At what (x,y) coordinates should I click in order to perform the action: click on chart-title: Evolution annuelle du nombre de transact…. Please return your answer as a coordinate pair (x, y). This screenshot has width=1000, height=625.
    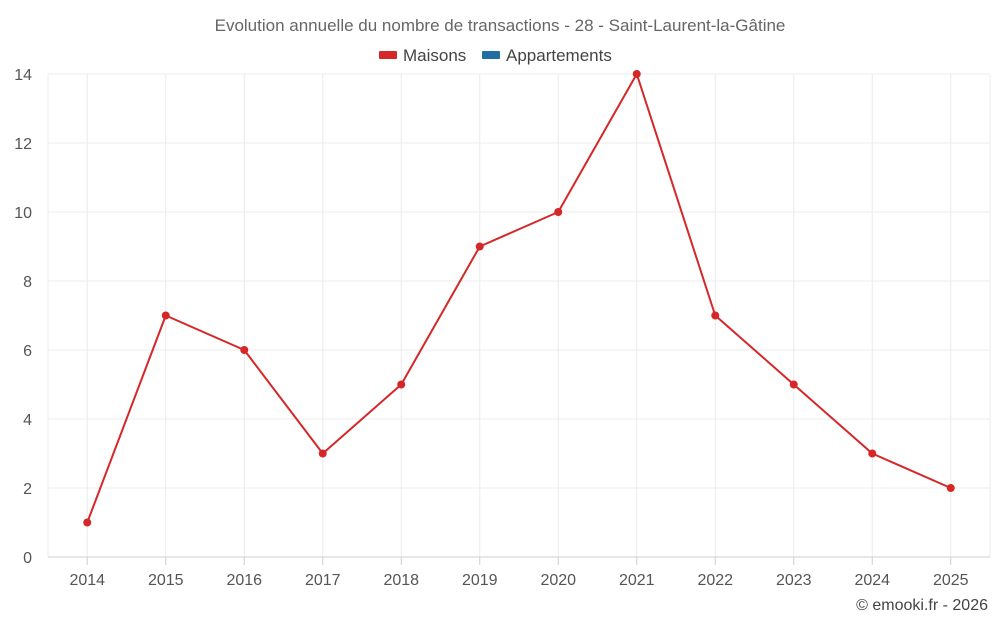
    Looking at the image, I should click on (500, 25).